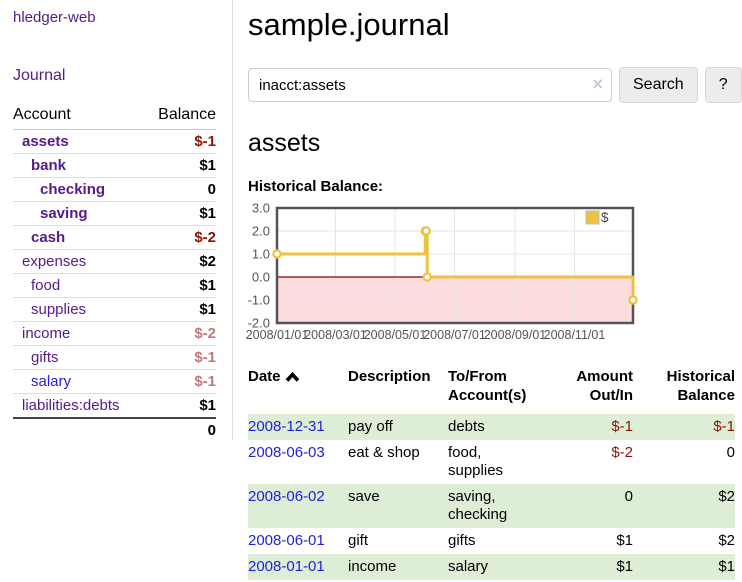 The width and height of the screenshot is (742, 582). Describe the element at coordinates (259, 323) in the screenshot. I see `svg-text: -2.0` at that location.